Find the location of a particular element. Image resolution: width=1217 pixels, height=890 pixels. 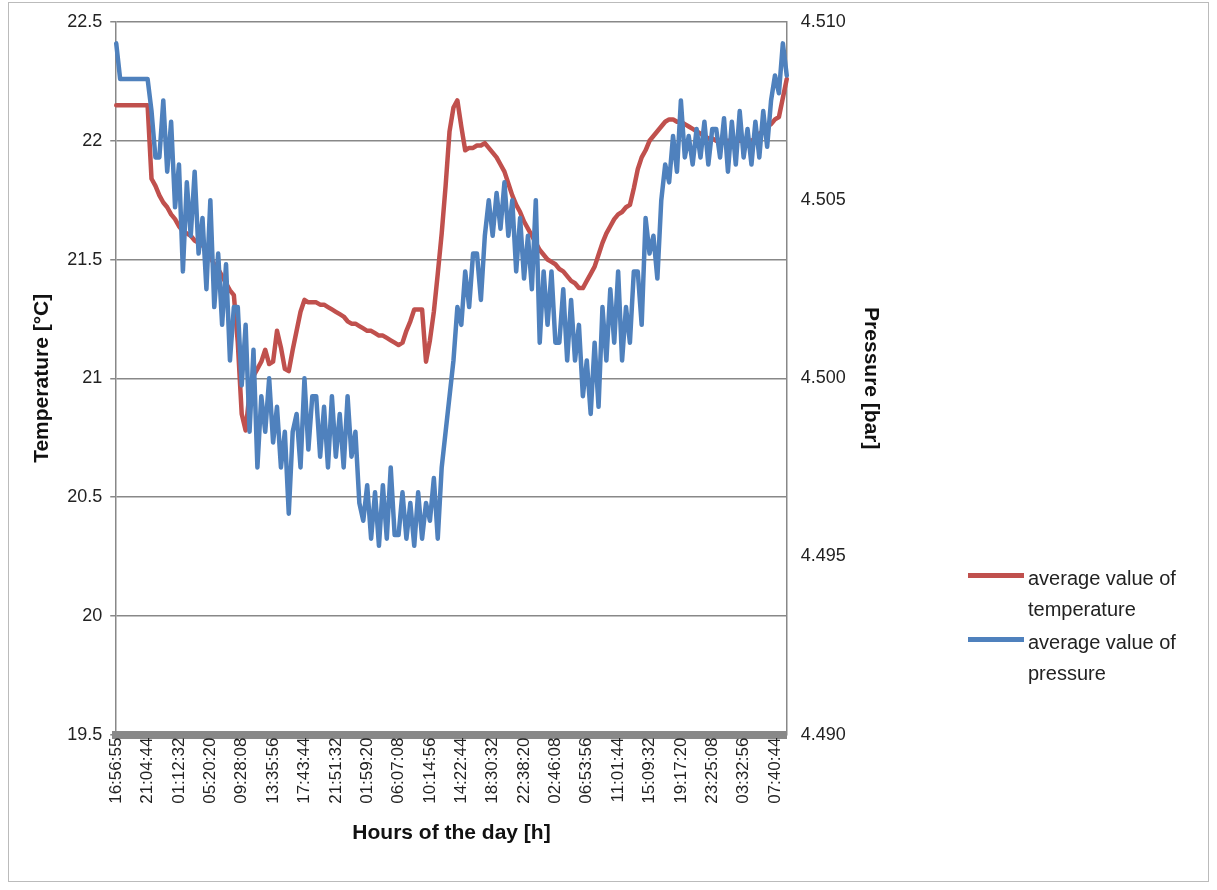

x-tick-label: 09:28:08 is located at coordinates (241, 770).